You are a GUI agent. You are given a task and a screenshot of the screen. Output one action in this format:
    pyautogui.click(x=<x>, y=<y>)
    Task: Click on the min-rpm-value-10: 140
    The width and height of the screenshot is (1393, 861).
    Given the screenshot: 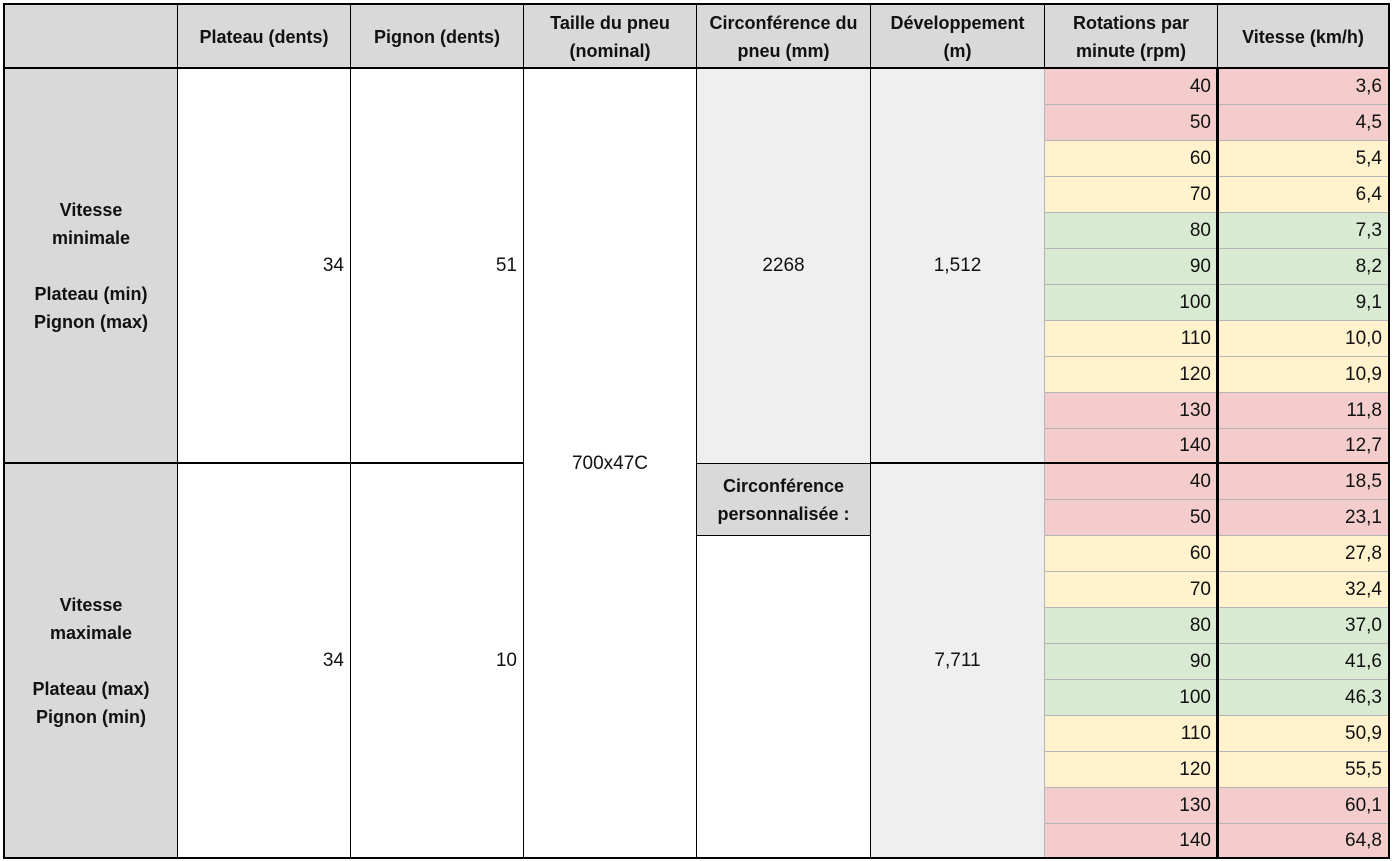 What is the action you would take?
    pyautogui.click(x=1195, y=445)
    